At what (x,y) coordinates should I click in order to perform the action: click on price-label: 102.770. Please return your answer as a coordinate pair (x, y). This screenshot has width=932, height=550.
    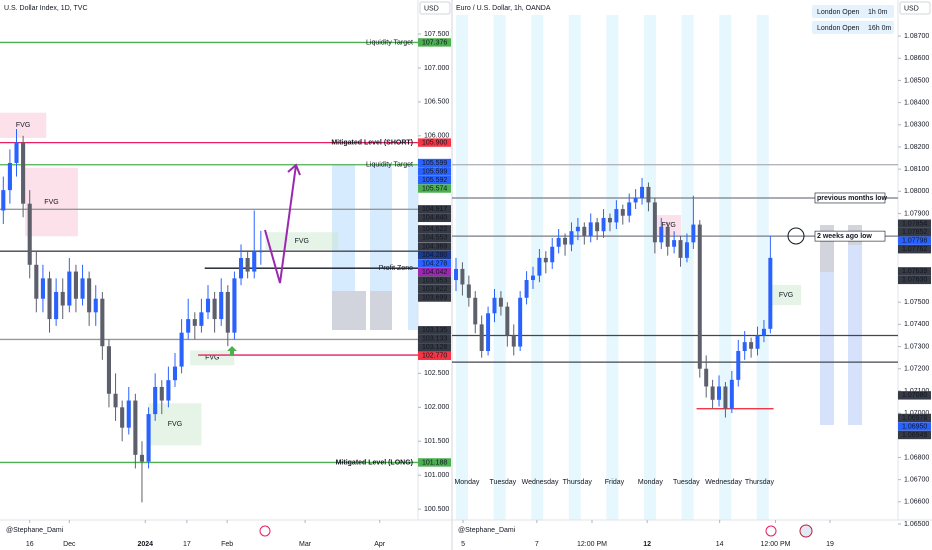
    Looking at the image, I should click on (434, 356).